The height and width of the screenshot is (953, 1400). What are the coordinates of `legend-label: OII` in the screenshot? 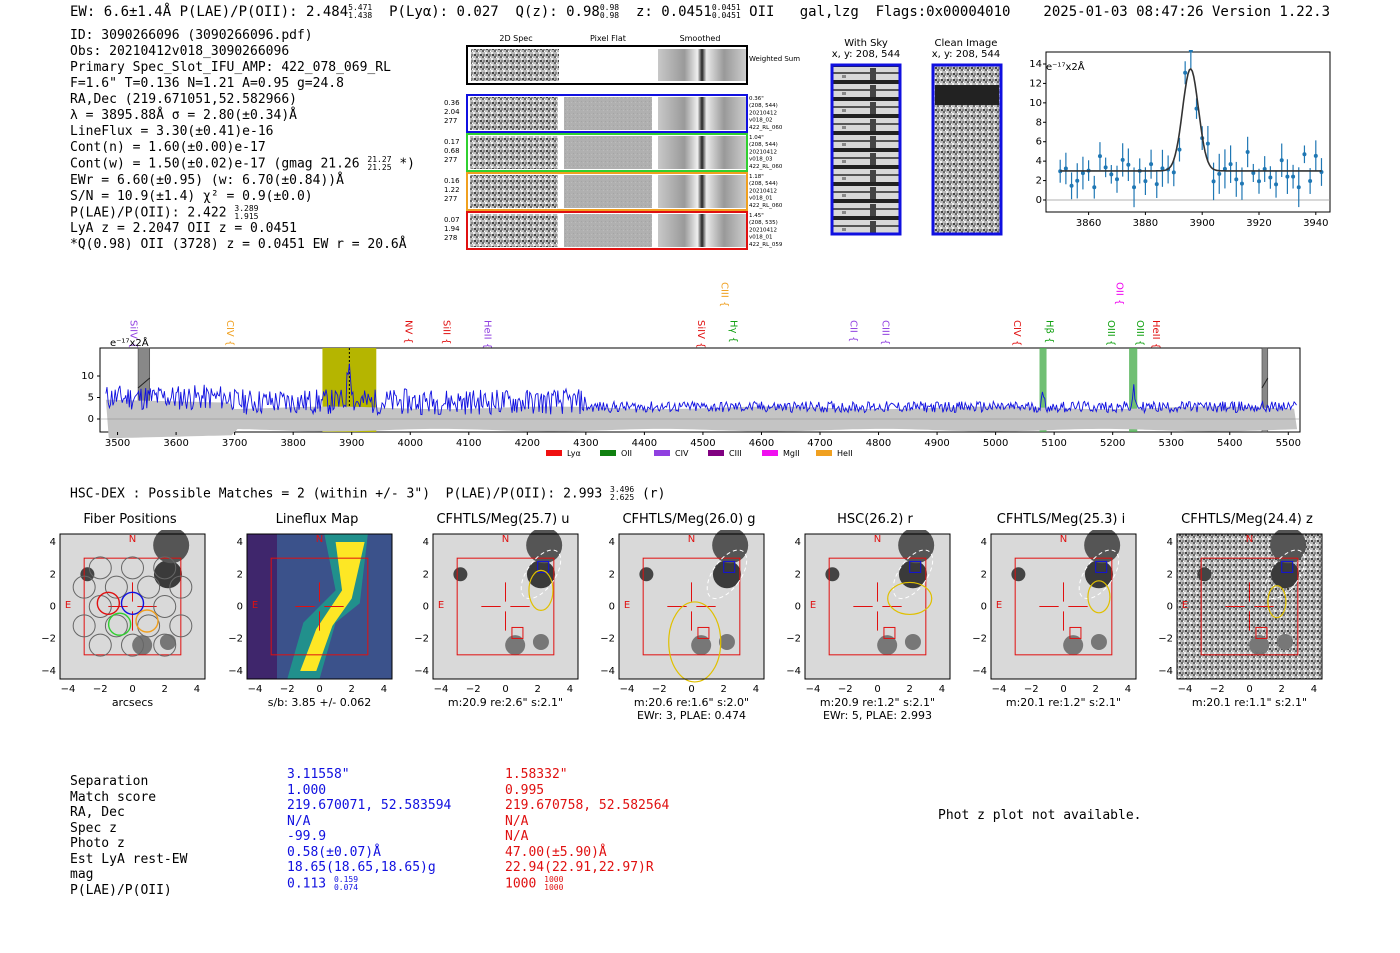 It's located at (626, 453).